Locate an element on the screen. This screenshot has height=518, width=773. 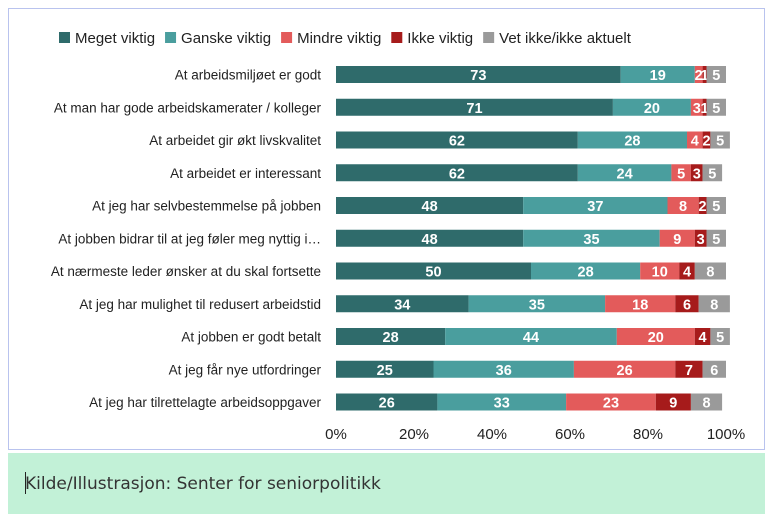
data-label-0-1: 19 is located at coordinates (658, 76).